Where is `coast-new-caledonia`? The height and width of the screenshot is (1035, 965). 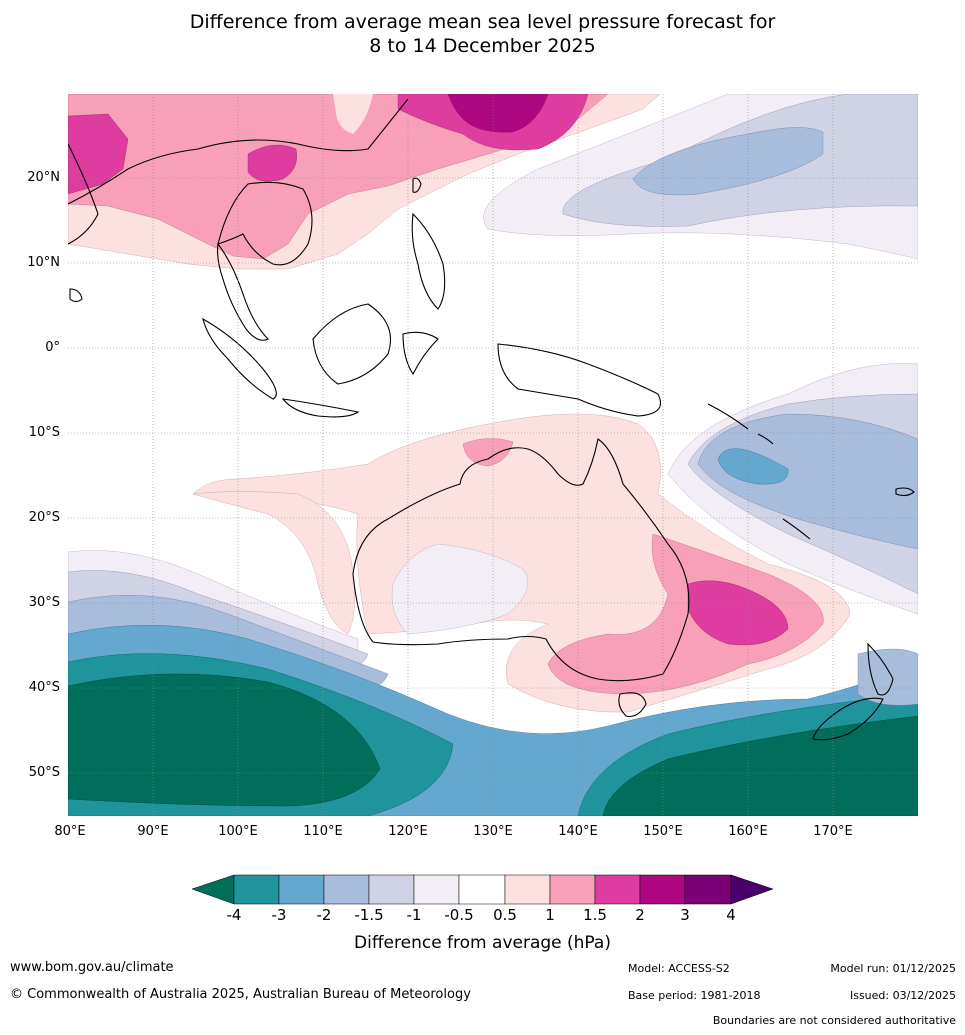 coast-new-caledonia is located at coordinates (796, 529).